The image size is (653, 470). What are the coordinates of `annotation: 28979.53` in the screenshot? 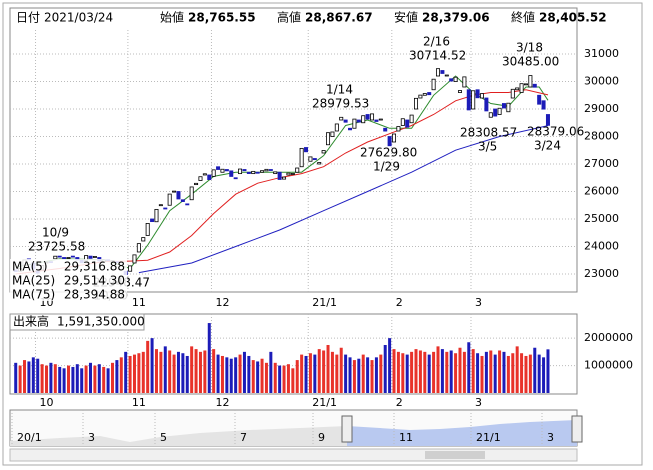 It's located at (340, 104).